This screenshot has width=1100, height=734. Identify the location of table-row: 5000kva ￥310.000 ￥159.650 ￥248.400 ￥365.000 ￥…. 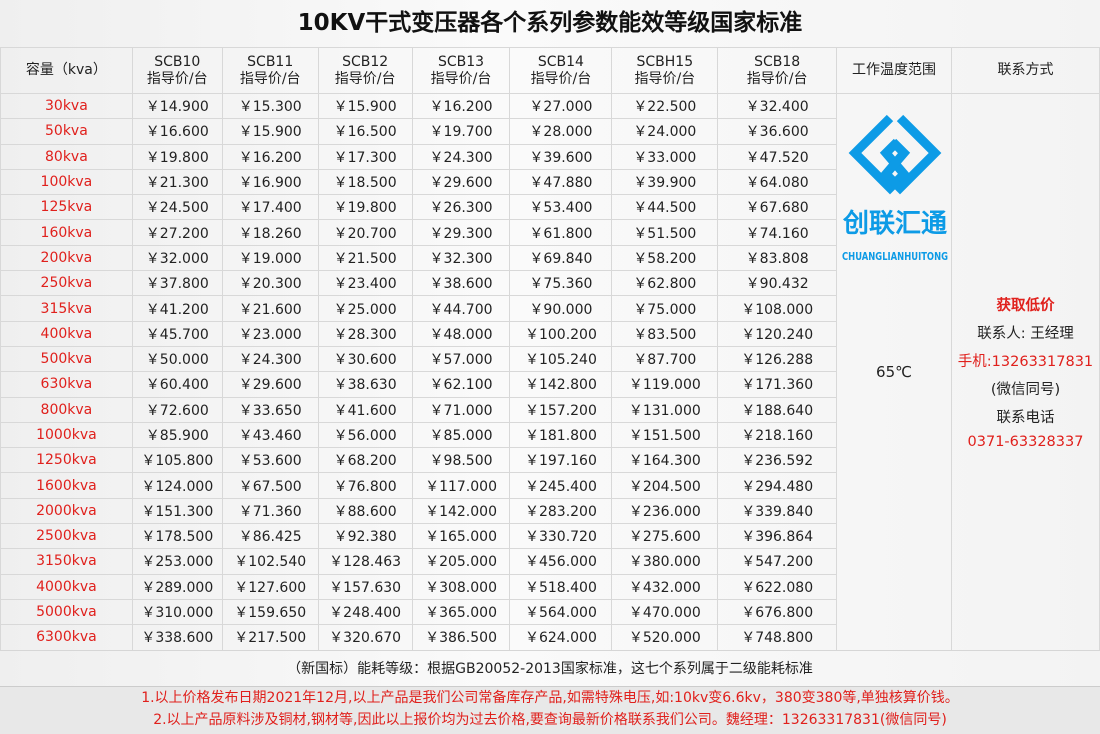
(550, 612).